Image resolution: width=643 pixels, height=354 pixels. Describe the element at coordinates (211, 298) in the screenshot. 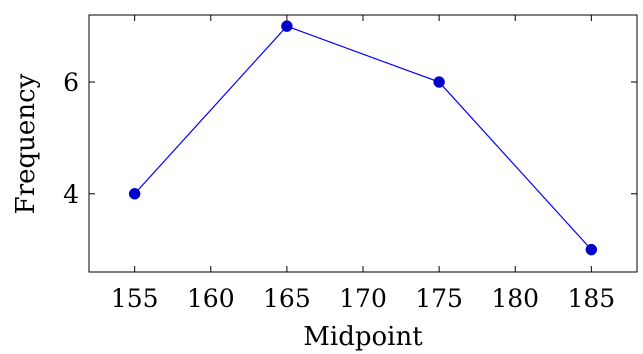

I see `x-tick-label: 160` at that location.